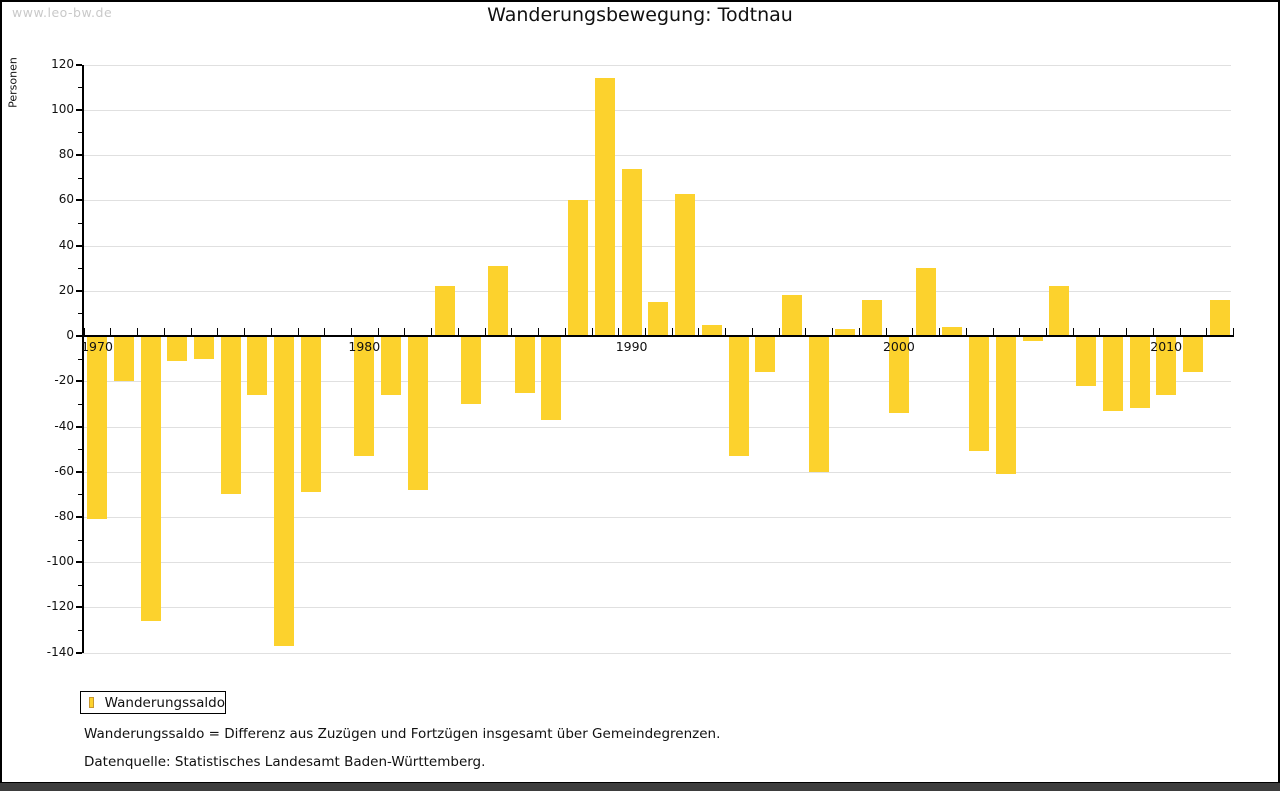 Image resolution: width=1280 pixels, height=791 pixels. I want to click on bar-1974, so click(203, 347).